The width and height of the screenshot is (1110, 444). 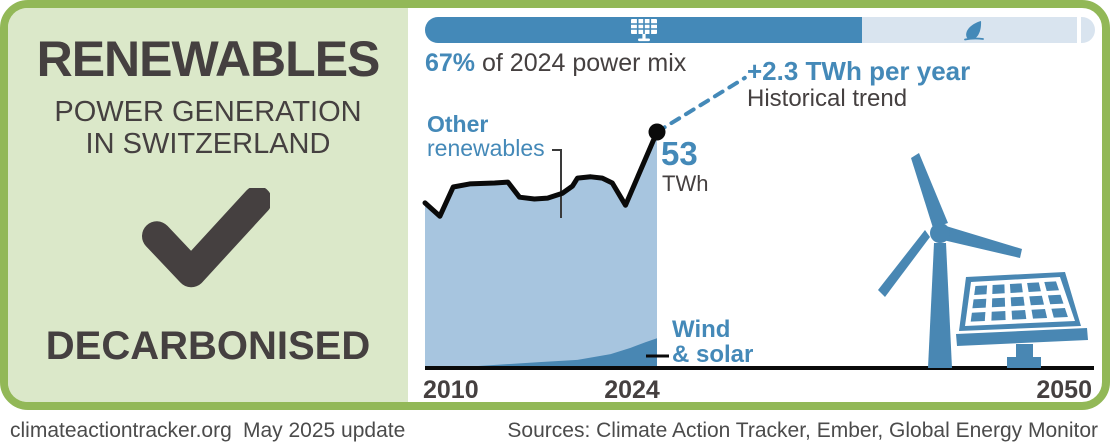 I want to click on solar-panel-icon, so click(x=643, y=29).